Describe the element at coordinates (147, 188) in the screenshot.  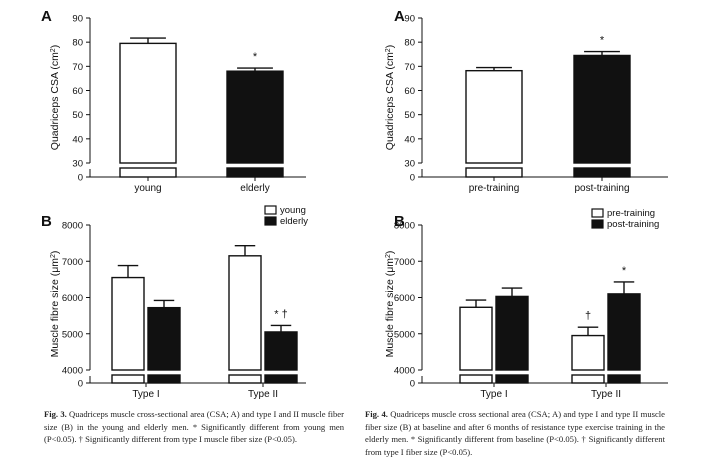
I see `x-tick-label: young` at that location.